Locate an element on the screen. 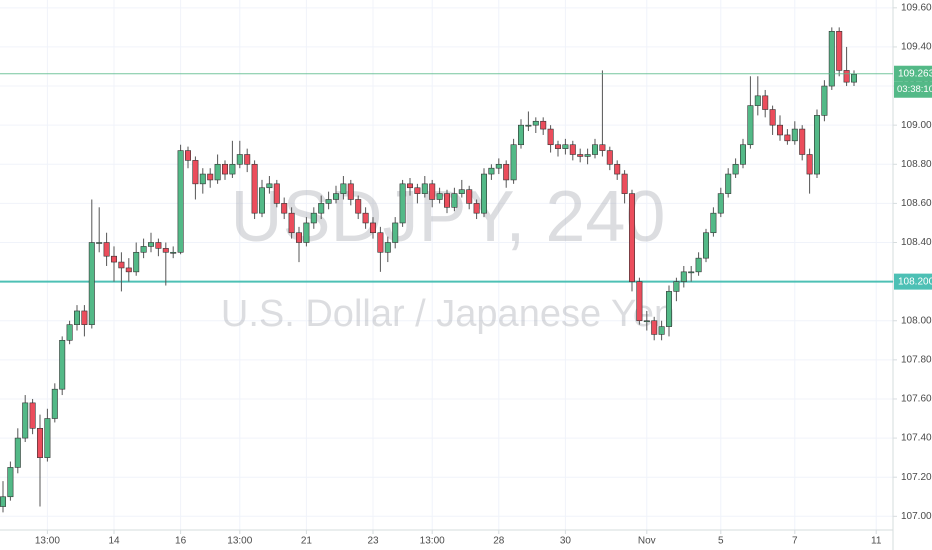  y-tick-label: 107.800 is located at coordinates (916, 359).